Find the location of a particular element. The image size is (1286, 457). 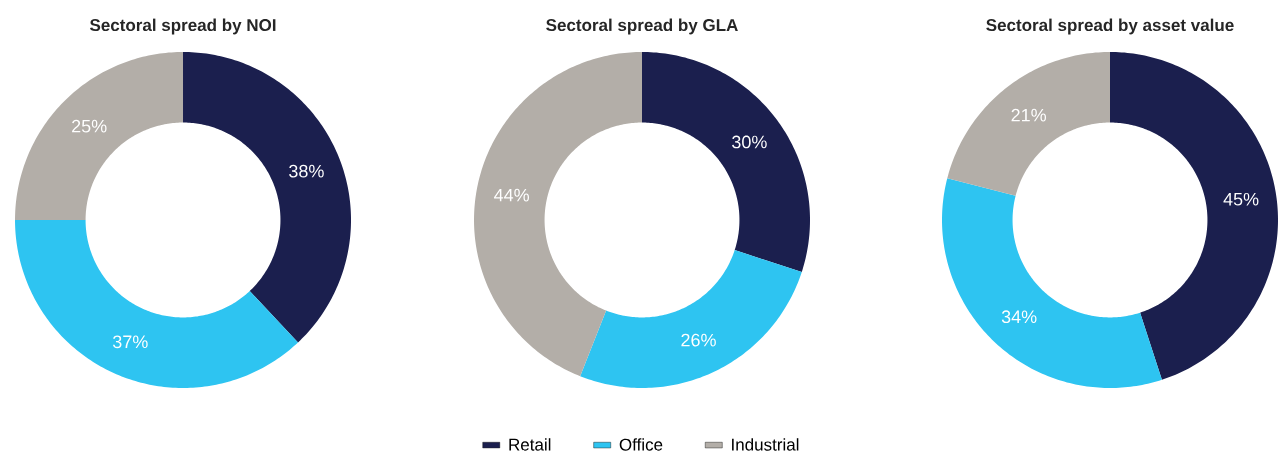

data-label: 34% is located at coordinates (1019, 317).